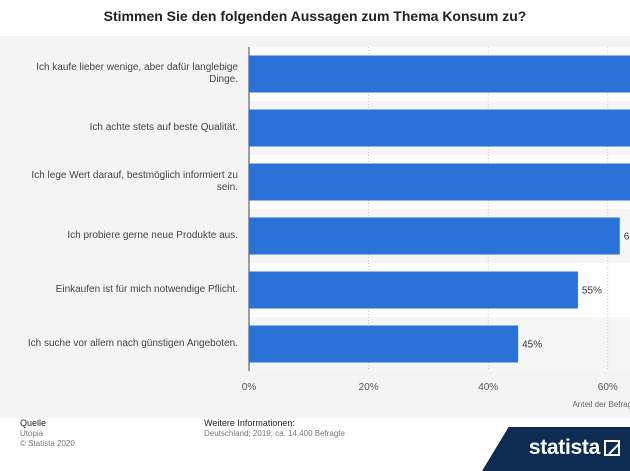 This screenshot has height=471, width=630. I want to click on category-label: Ich probiere gerne neue Produkte aus., so click(152, 235).